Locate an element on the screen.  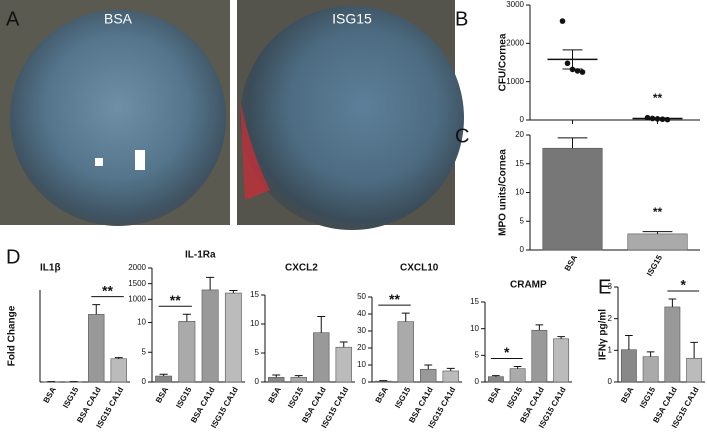
chart-title: CRAMP is located at coordinates (528, 285).